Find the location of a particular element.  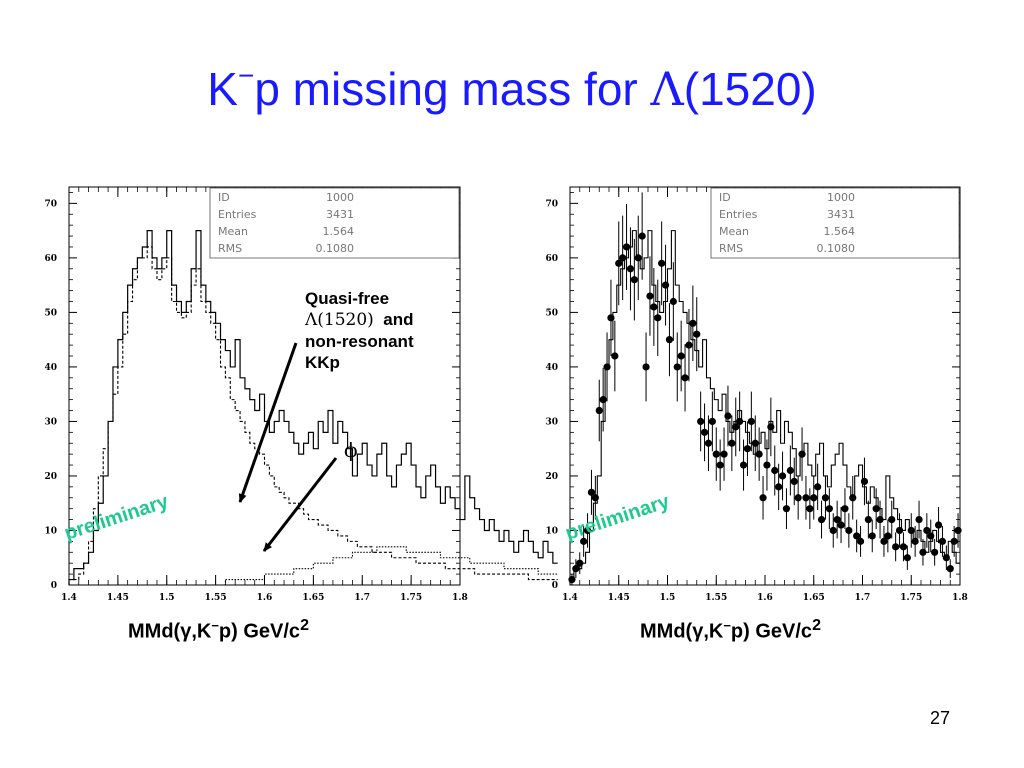

x-tick-label: 1.4 is located at coordinates (570, 598).